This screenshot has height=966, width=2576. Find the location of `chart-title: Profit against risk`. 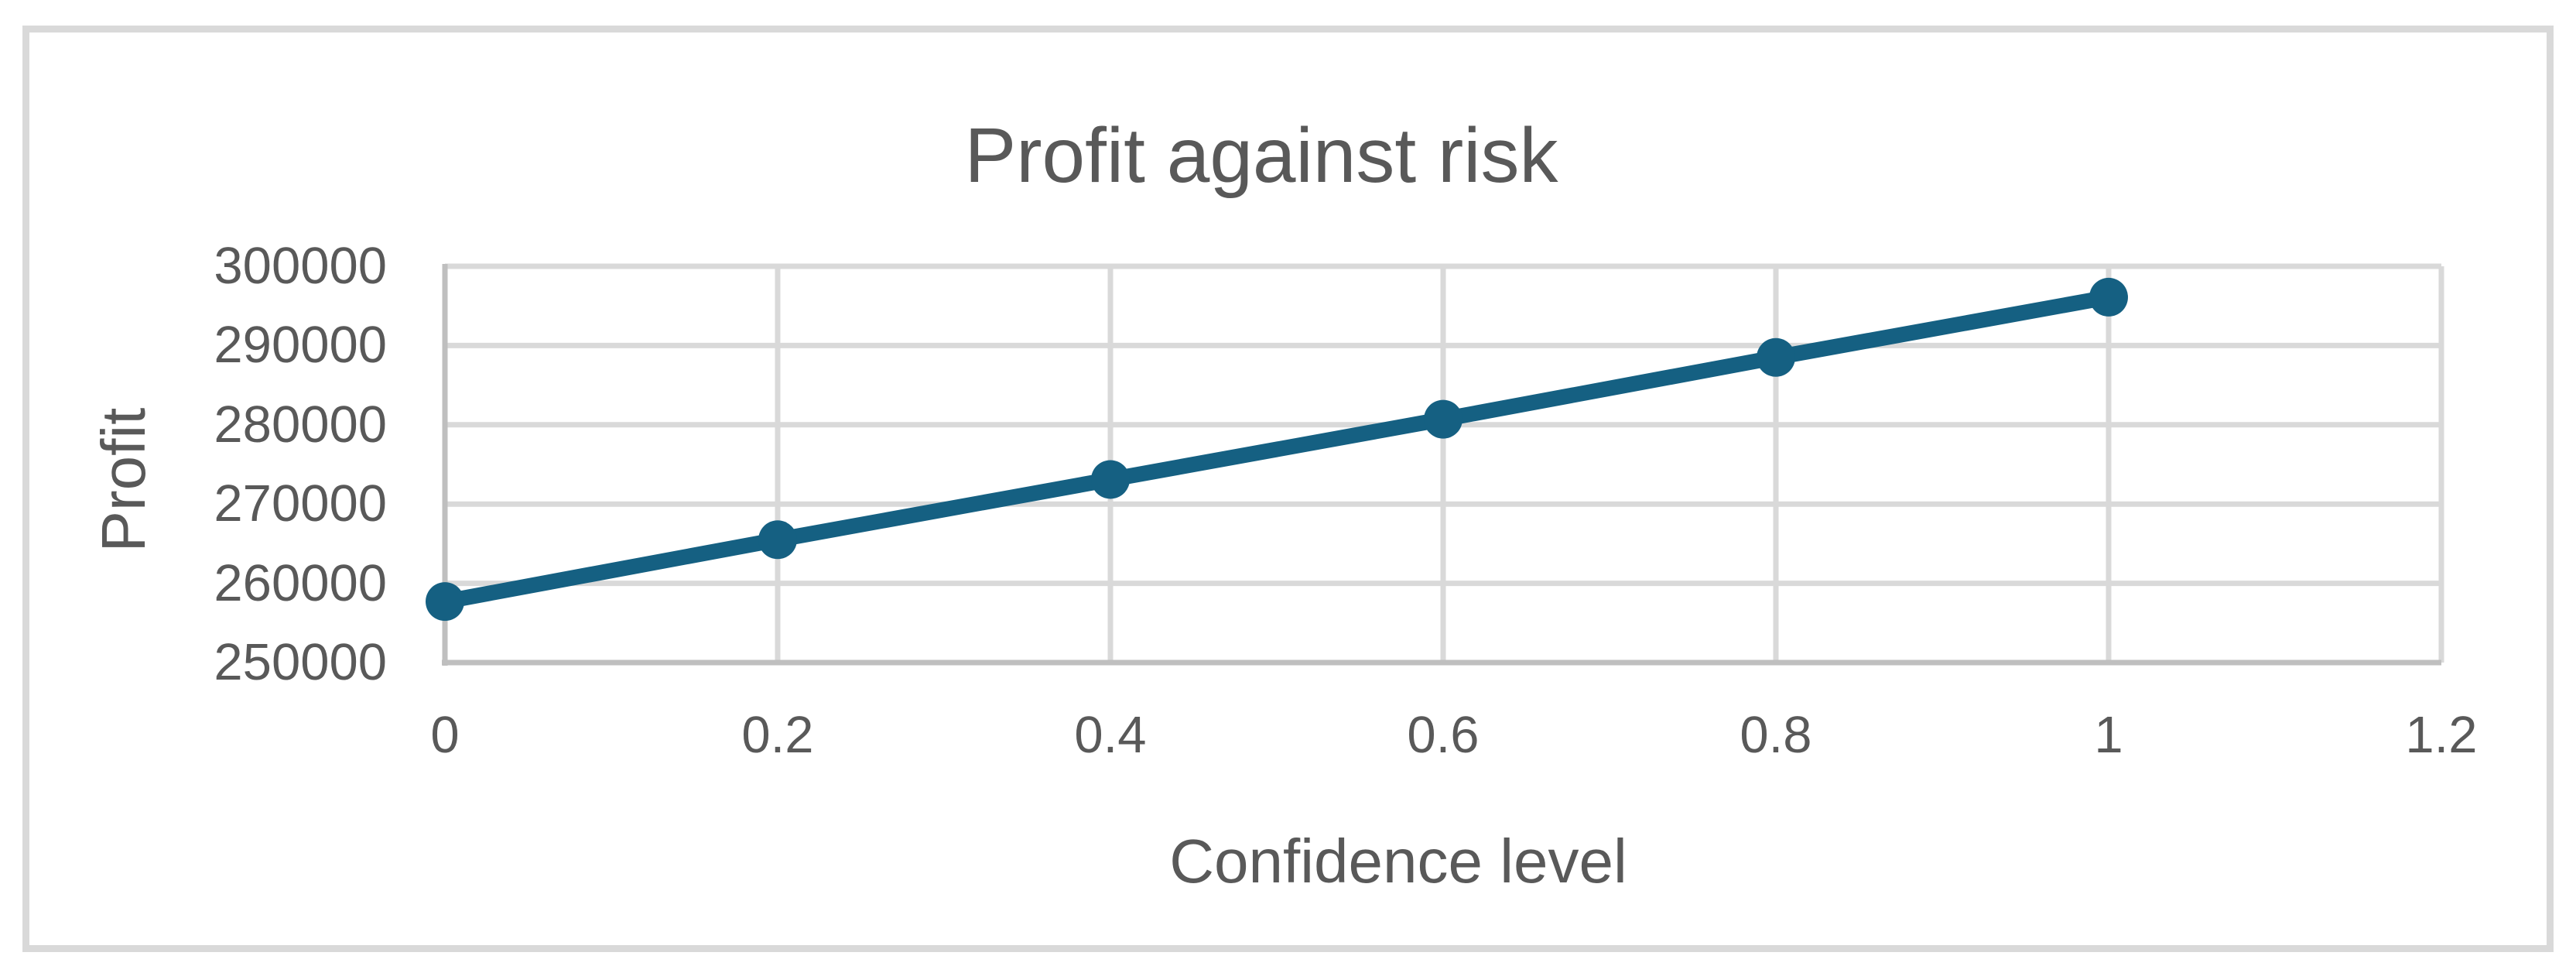

chart-title: Profit against risk is located at coordinates (1261, 155).